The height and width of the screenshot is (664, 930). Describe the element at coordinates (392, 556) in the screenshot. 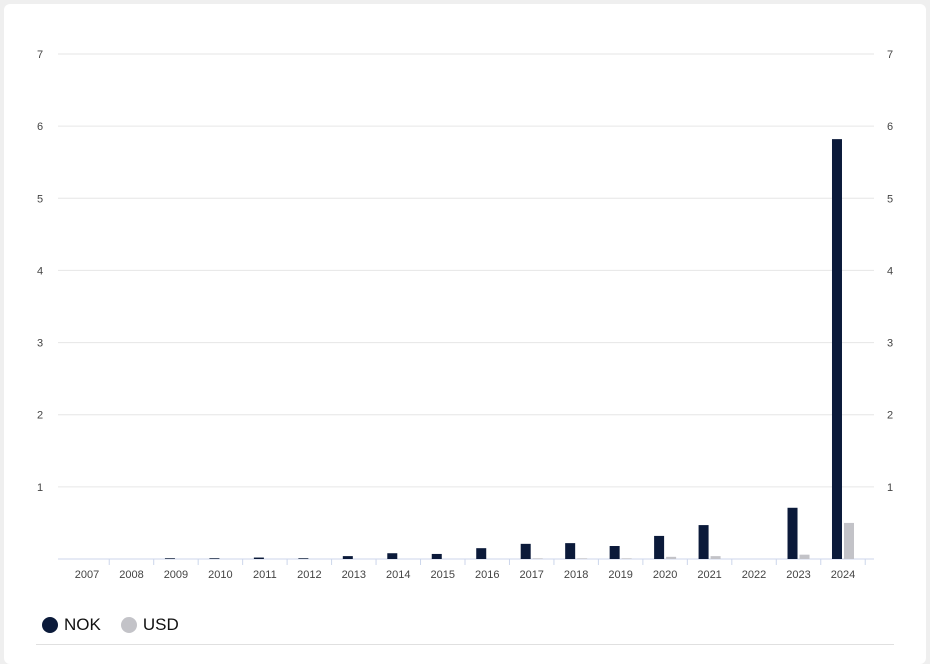

I see `bar-nok-2014` at that location.